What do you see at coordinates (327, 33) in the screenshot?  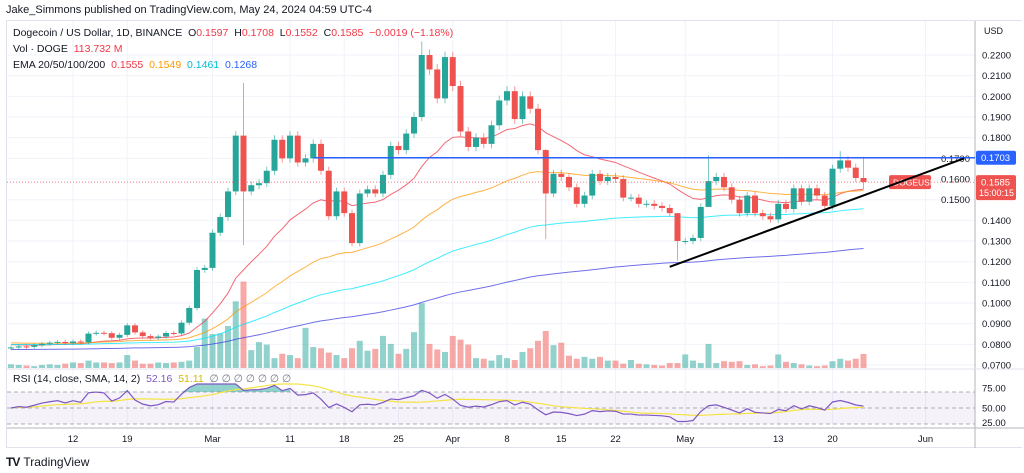 I see `close-label: C` at bounding box center [327, 33].